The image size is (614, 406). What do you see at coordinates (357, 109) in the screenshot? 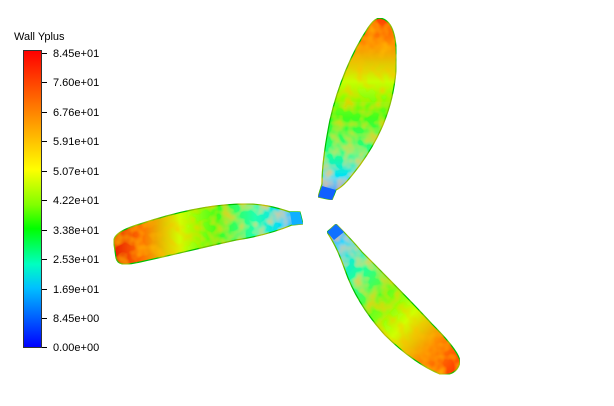
I see `blade-top` at bounding box center [357, 109].